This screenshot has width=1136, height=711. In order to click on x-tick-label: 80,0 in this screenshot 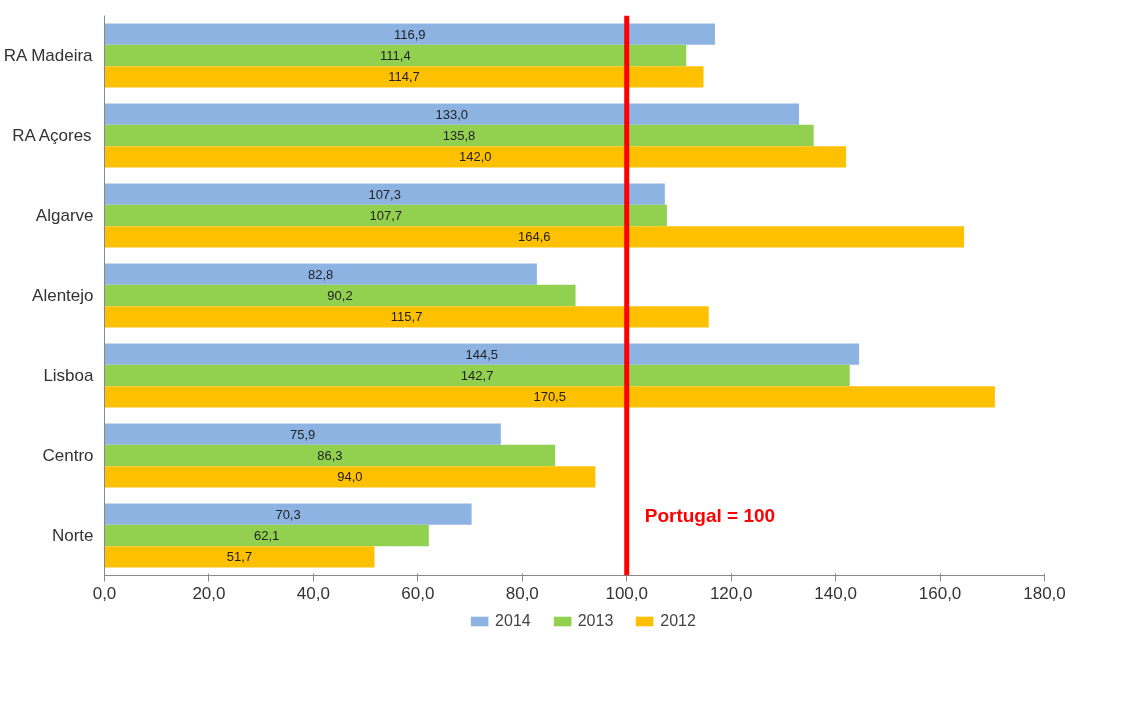, I will do `click(522, 593)`.